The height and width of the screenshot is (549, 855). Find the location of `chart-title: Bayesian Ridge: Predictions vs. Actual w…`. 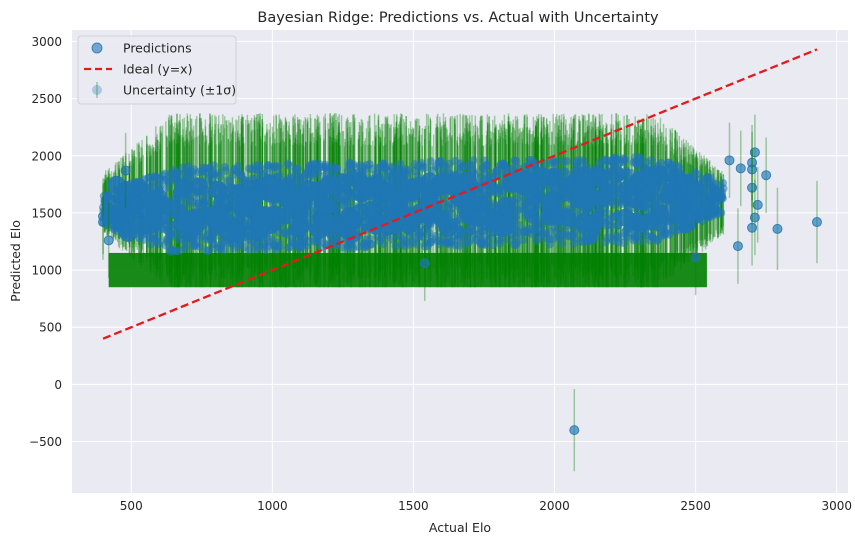

chart-title: Bayesian Ridge: Predictions vs. Actual w… is located at coordinates (458, 18).